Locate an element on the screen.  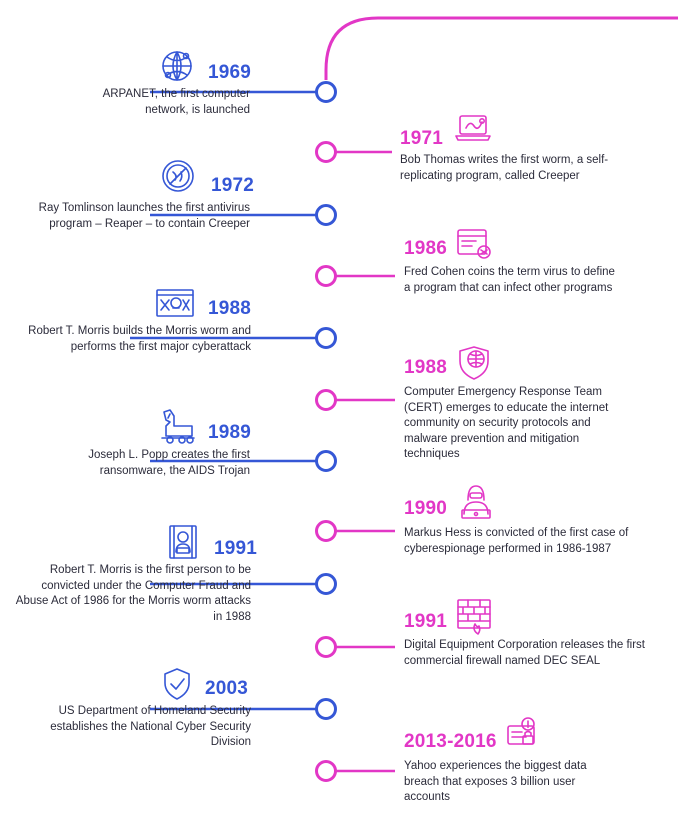
globe-network-icon is located at coordinates (177, 66).